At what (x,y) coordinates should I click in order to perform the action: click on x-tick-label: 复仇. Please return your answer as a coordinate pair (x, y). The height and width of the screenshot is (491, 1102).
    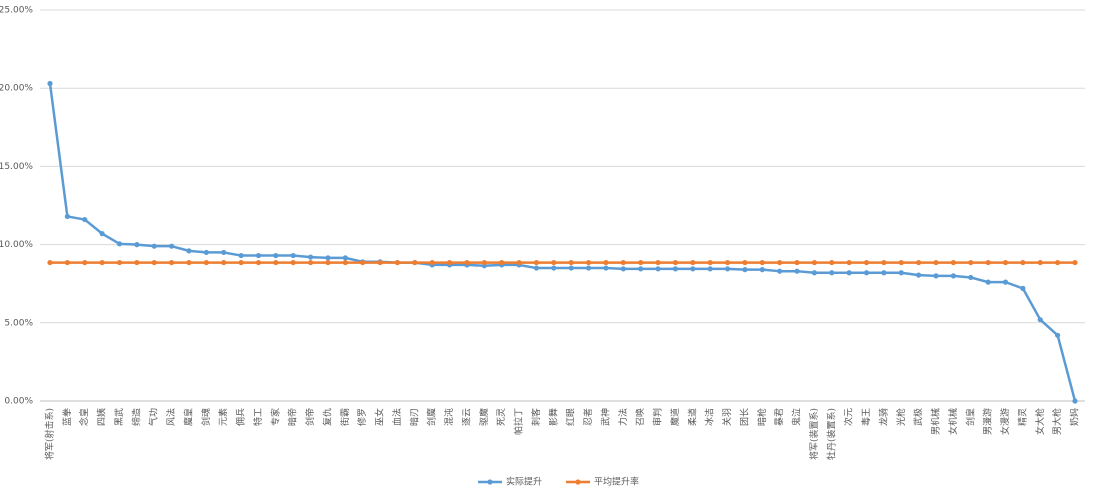
    Looking at the image, I should click on (327, 417).